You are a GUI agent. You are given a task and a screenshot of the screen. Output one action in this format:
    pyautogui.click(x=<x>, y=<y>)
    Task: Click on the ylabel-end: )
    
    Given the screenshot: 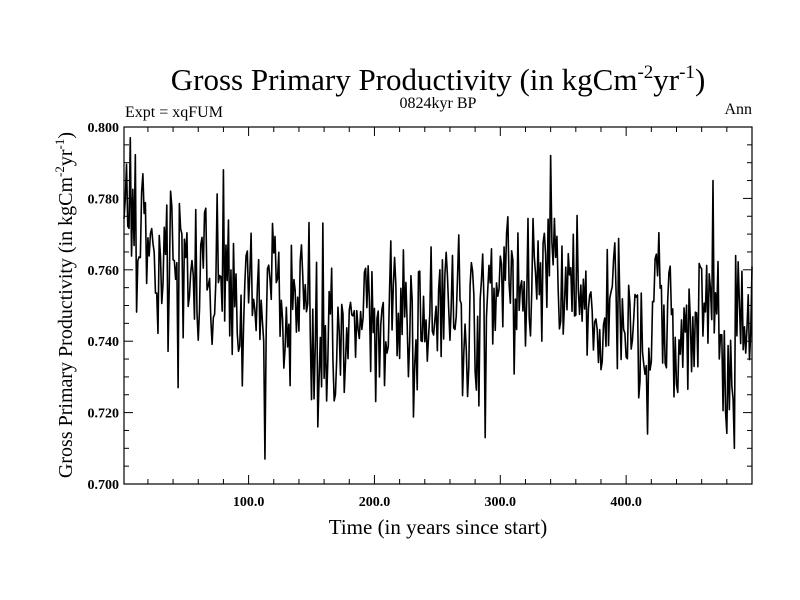 What is the action you would take?
    pyautogui.click(x=66, y=135)
    